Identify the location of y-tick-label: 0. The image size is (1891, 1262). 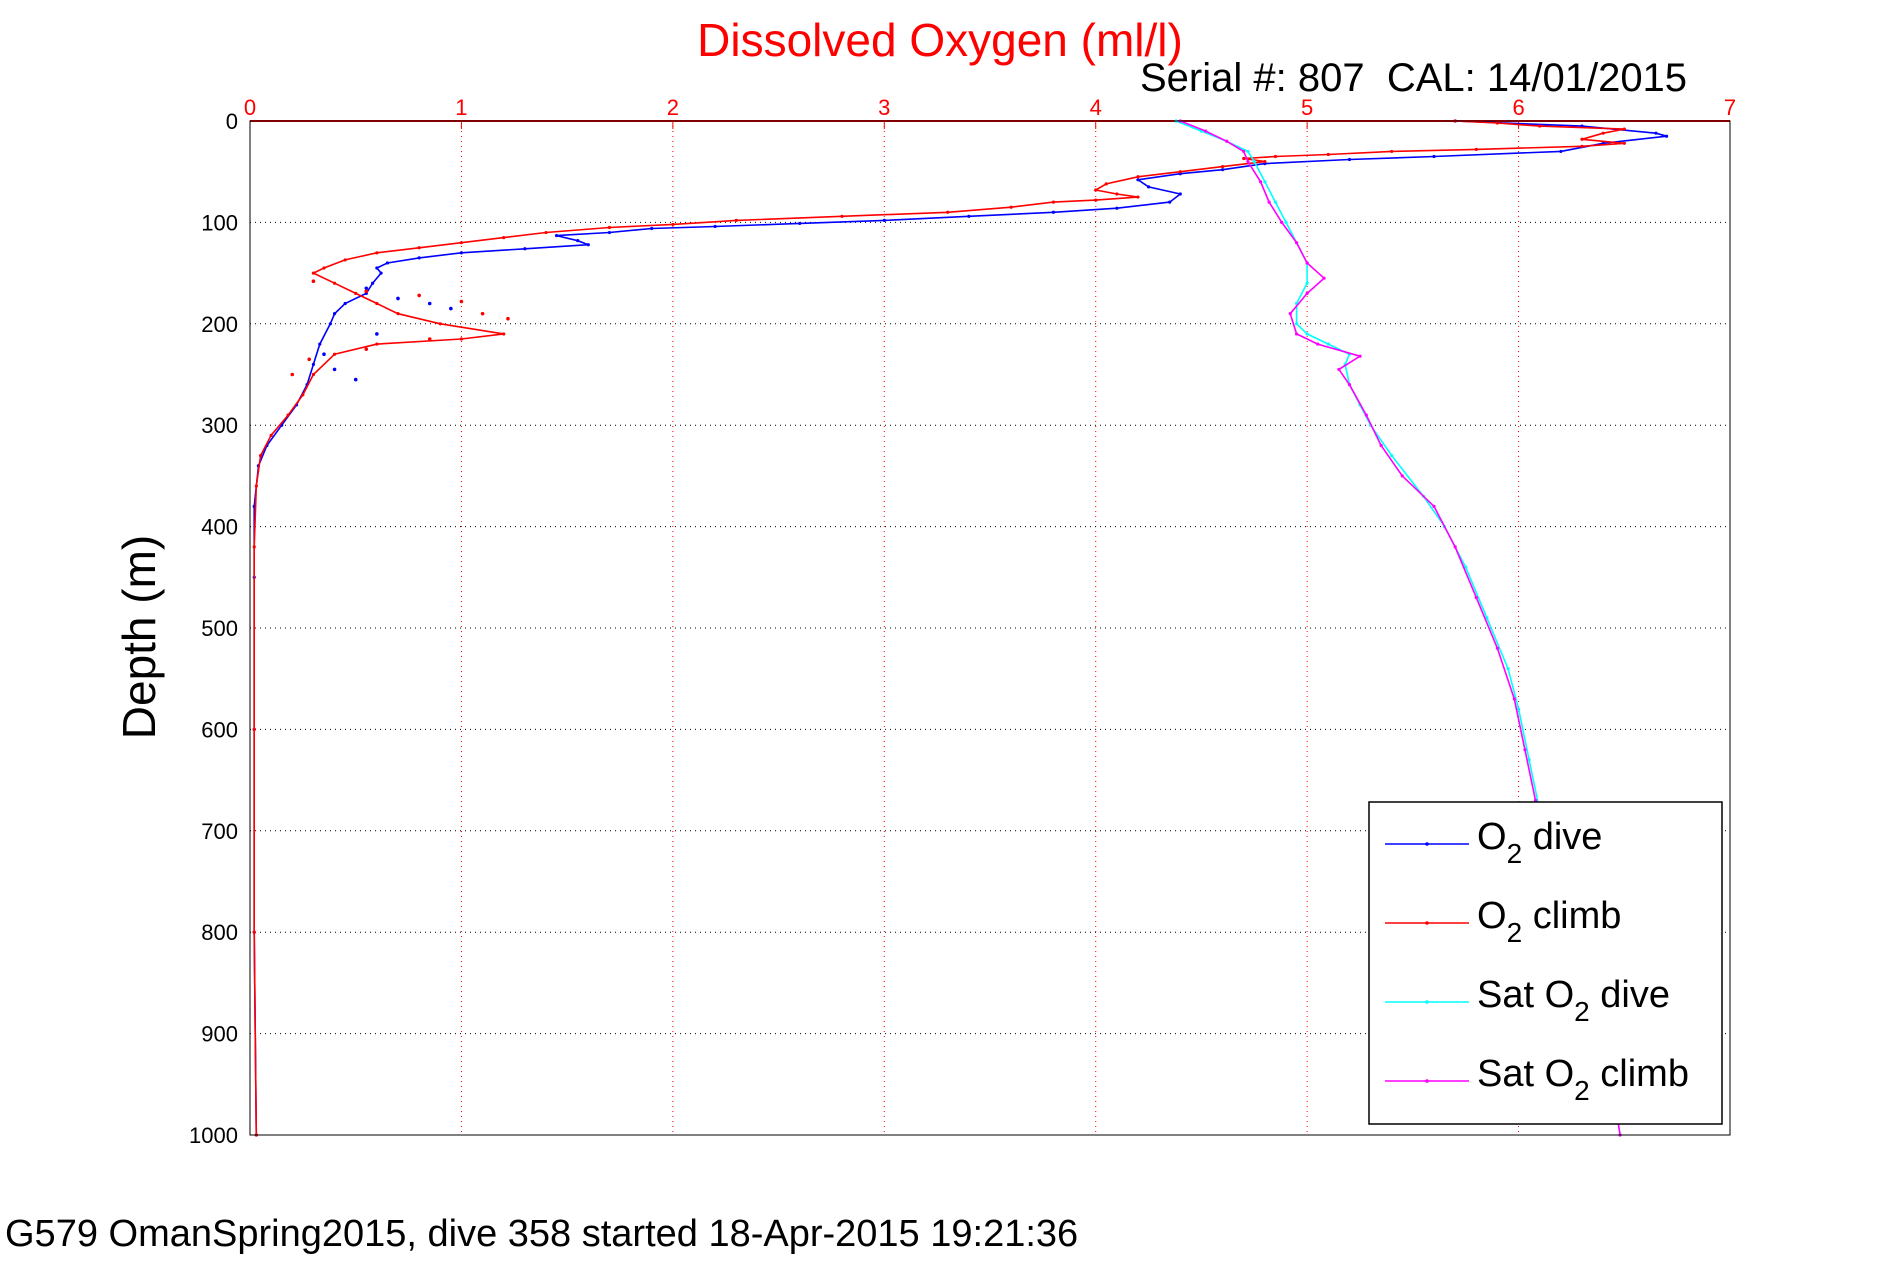
(232, 121).